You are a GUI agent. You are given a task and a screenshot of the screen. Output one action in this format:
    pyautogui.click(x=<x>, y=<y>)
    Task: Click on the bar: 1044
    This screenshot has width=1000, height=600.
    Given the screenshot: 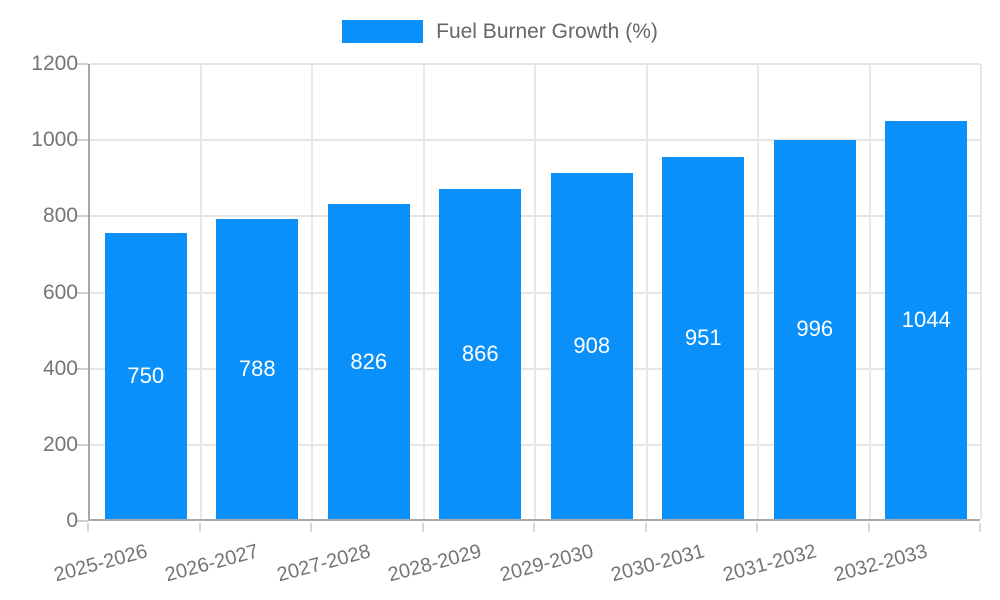 What is the action you would take?
    pyautogui.click(x=926, y=320)
    